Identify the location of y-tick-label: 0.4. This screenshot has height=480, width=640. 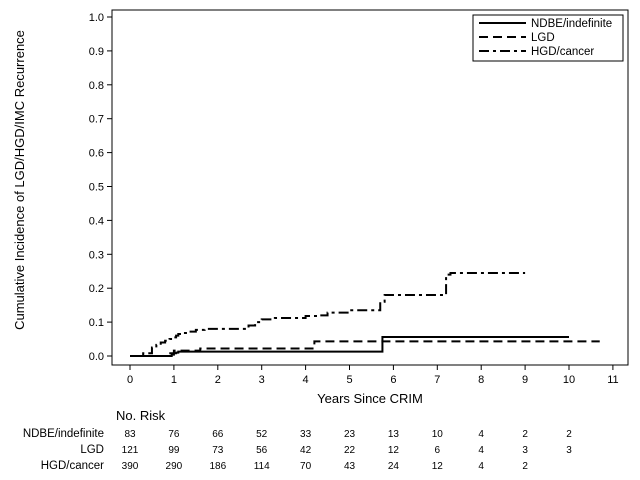
(96, 221).